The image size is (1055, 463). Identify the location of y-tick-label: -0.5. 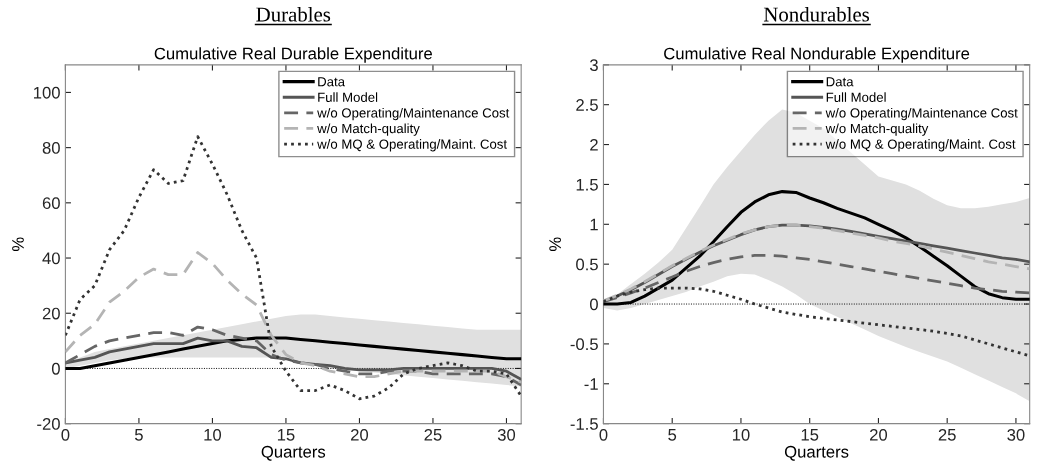
(584, 344).